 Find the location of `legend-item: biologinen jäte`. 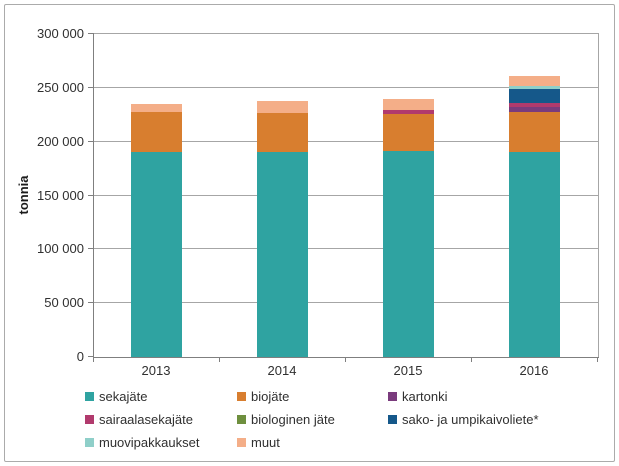

legend-item: biologinen jäte is located at coordinates (286, 419).